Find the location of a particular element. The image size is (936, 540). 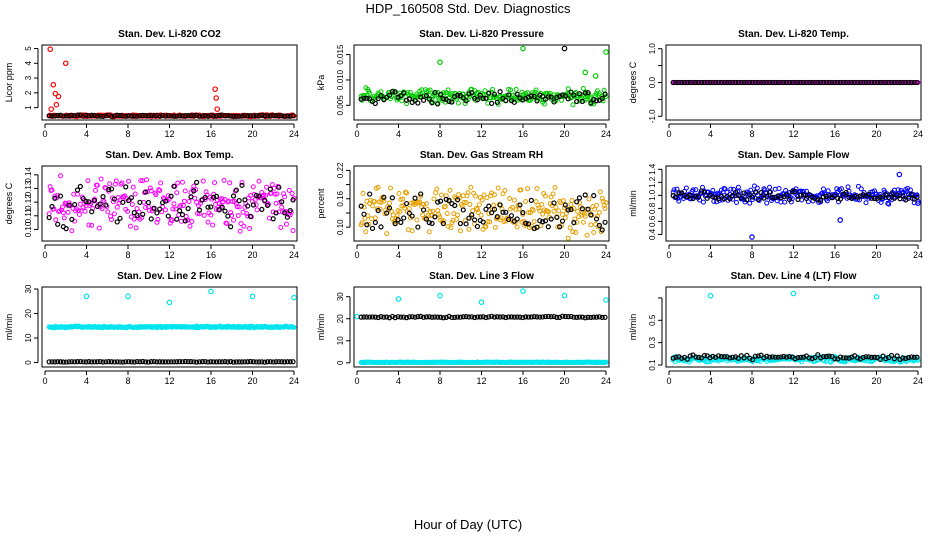

panel-title: Stan. Dev. Li-820 Pressure is located at coordinates (481, 34).